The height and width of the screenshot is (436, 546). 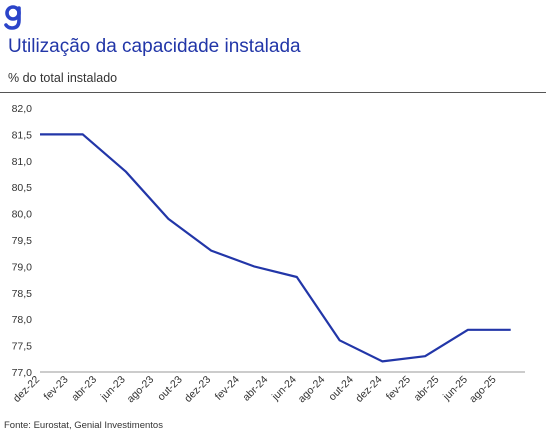 What do you see at coordinates (284, 389) in the screenshot?
I see `x-tick-label: jun-24` at bounding box center [284, 389].